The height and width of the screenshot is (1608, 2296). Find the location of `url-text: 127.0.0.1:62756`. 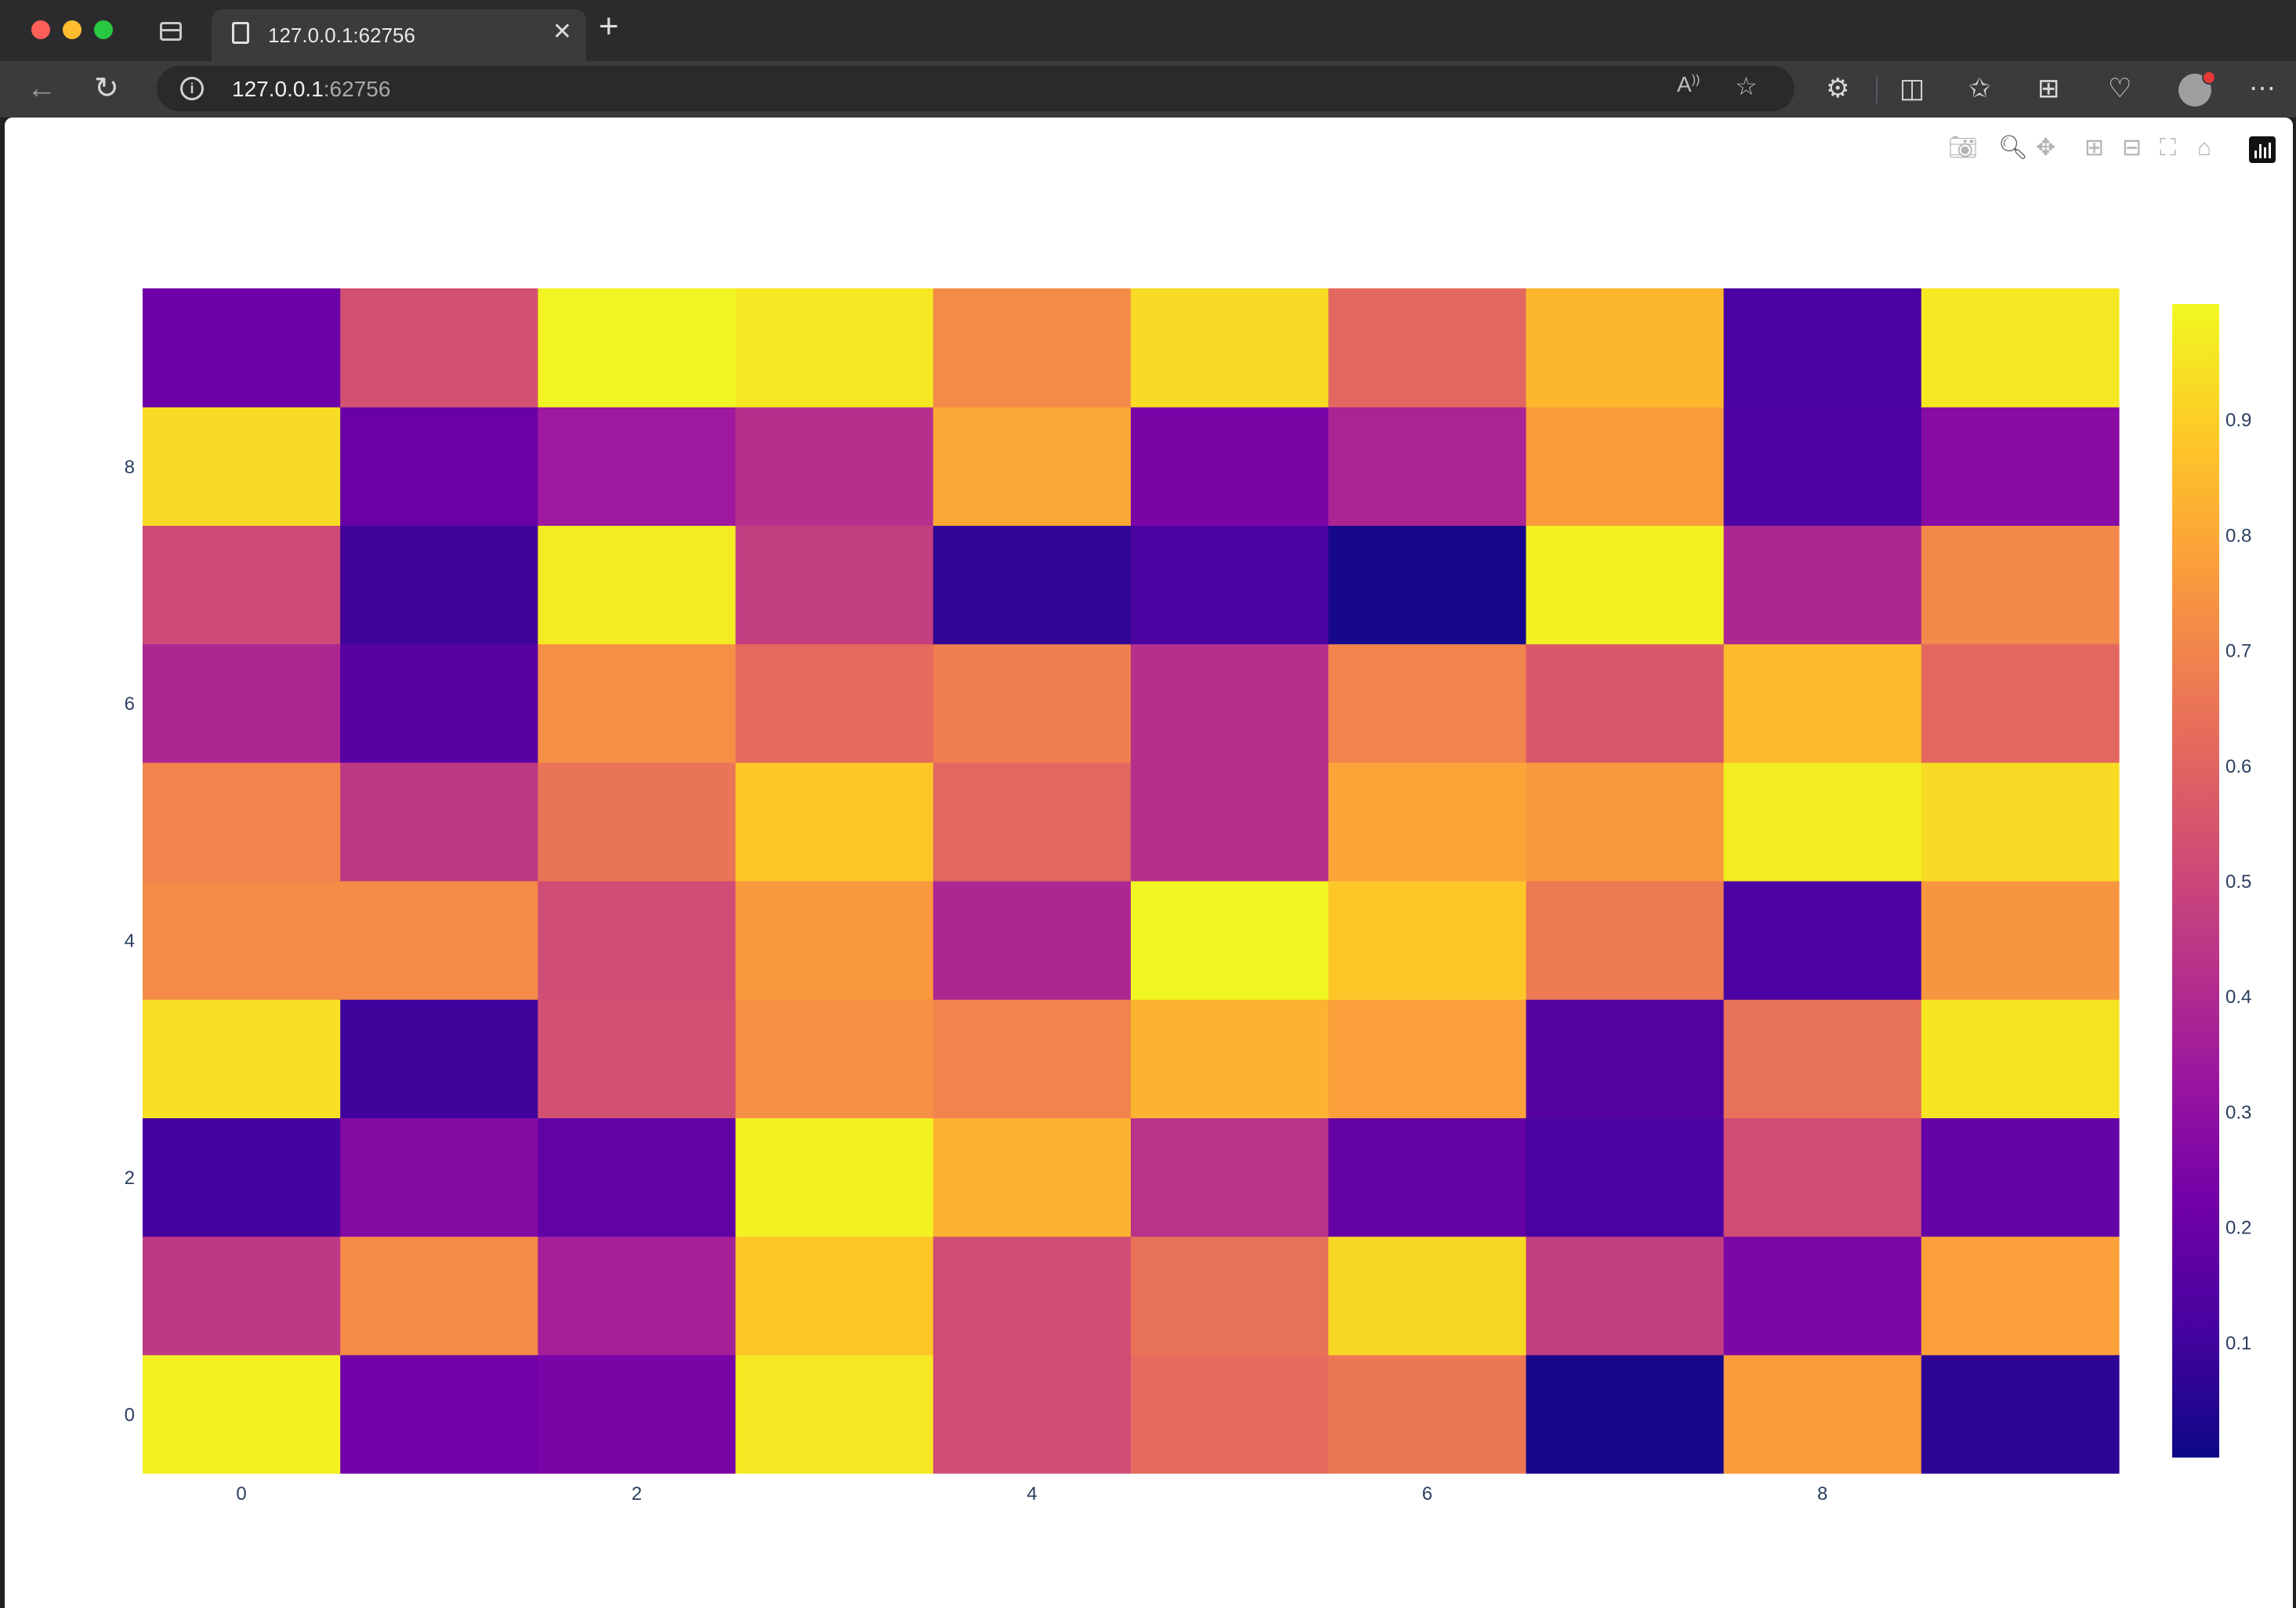

url-text: 127.0.0.1:62756 is located at coordinates (311, 89).